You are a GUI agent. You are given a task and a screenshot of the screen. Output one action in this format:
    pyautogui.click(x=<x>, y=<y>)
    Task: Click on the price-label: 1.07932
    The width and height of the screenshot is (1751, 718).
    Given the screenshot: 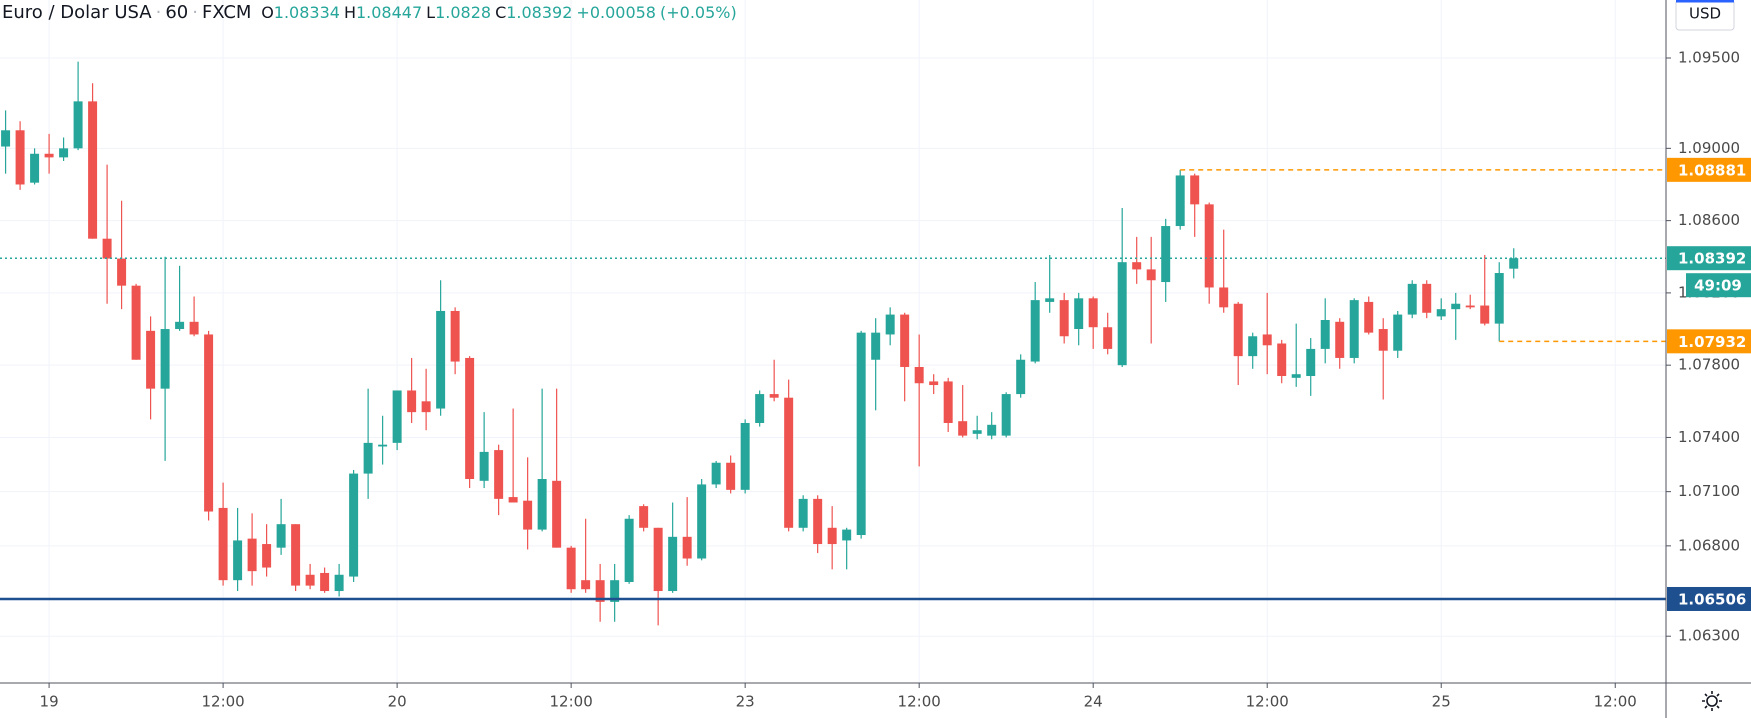 What is the action you would take?
    pyautogui.click(x=1712, y=342)
    